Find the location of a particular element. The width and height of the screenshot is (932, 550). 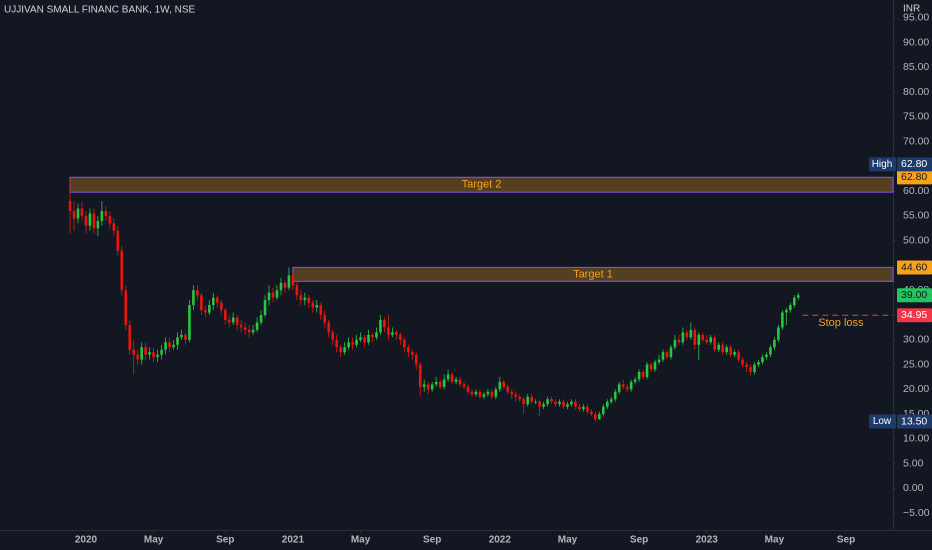

y-tick-label: 95.00 is located at coordinates (916, 18).